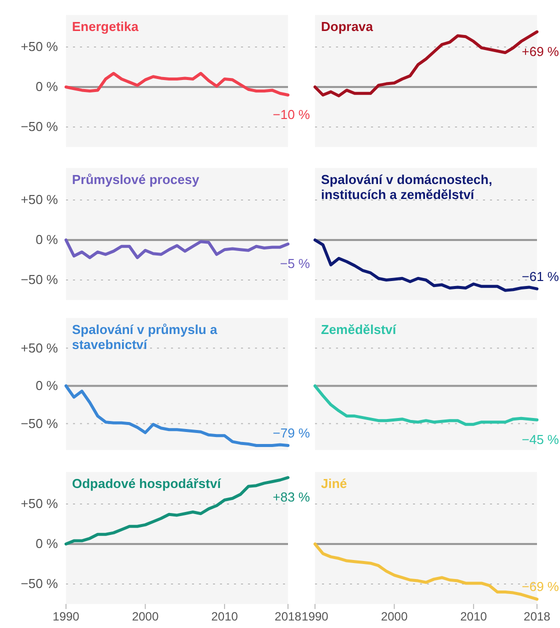 This screenshot has height=628, width=560. I want to click on annotation: −61 %, so click(541, 276).